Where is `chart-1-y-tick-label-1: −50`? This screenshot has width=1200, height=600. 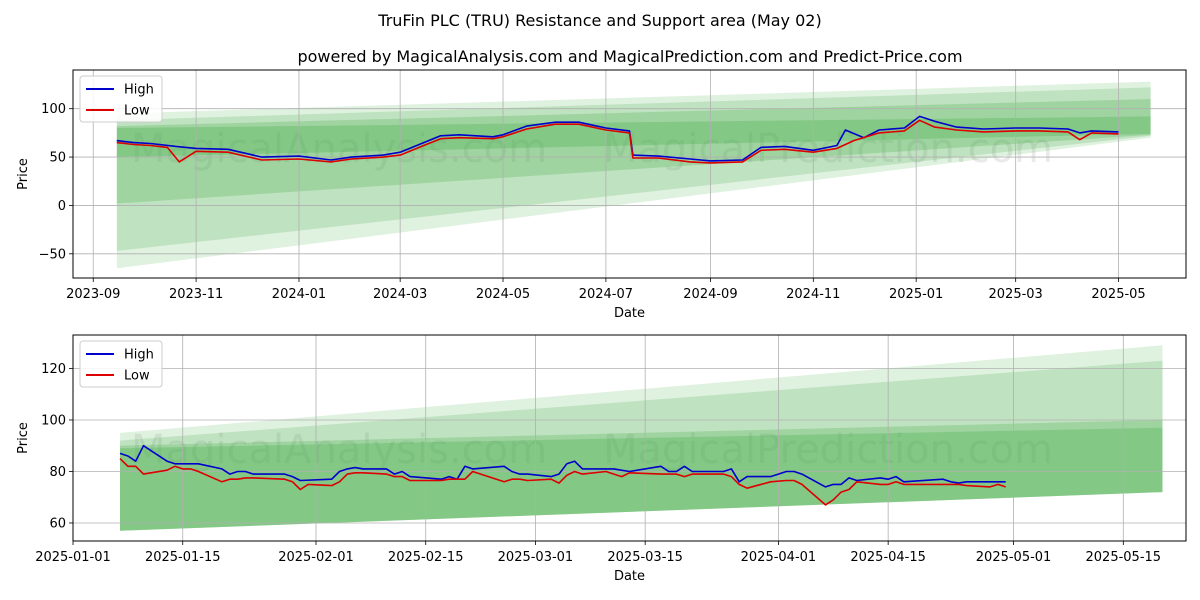
chart-1-y-tick-label-1: −50 is located at coordinates (52, 254).